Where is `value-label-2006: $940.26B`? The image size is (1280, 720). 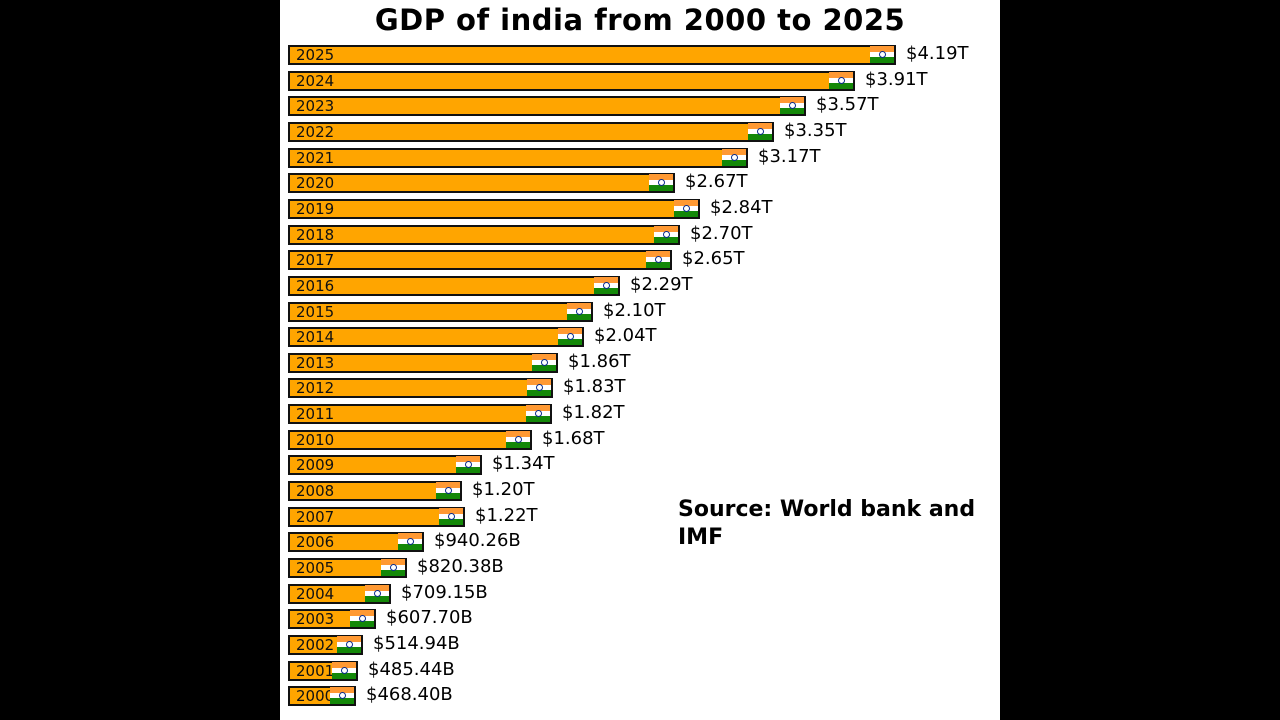
value-label-2006: $940.26B is located at coordinates (477, 540).